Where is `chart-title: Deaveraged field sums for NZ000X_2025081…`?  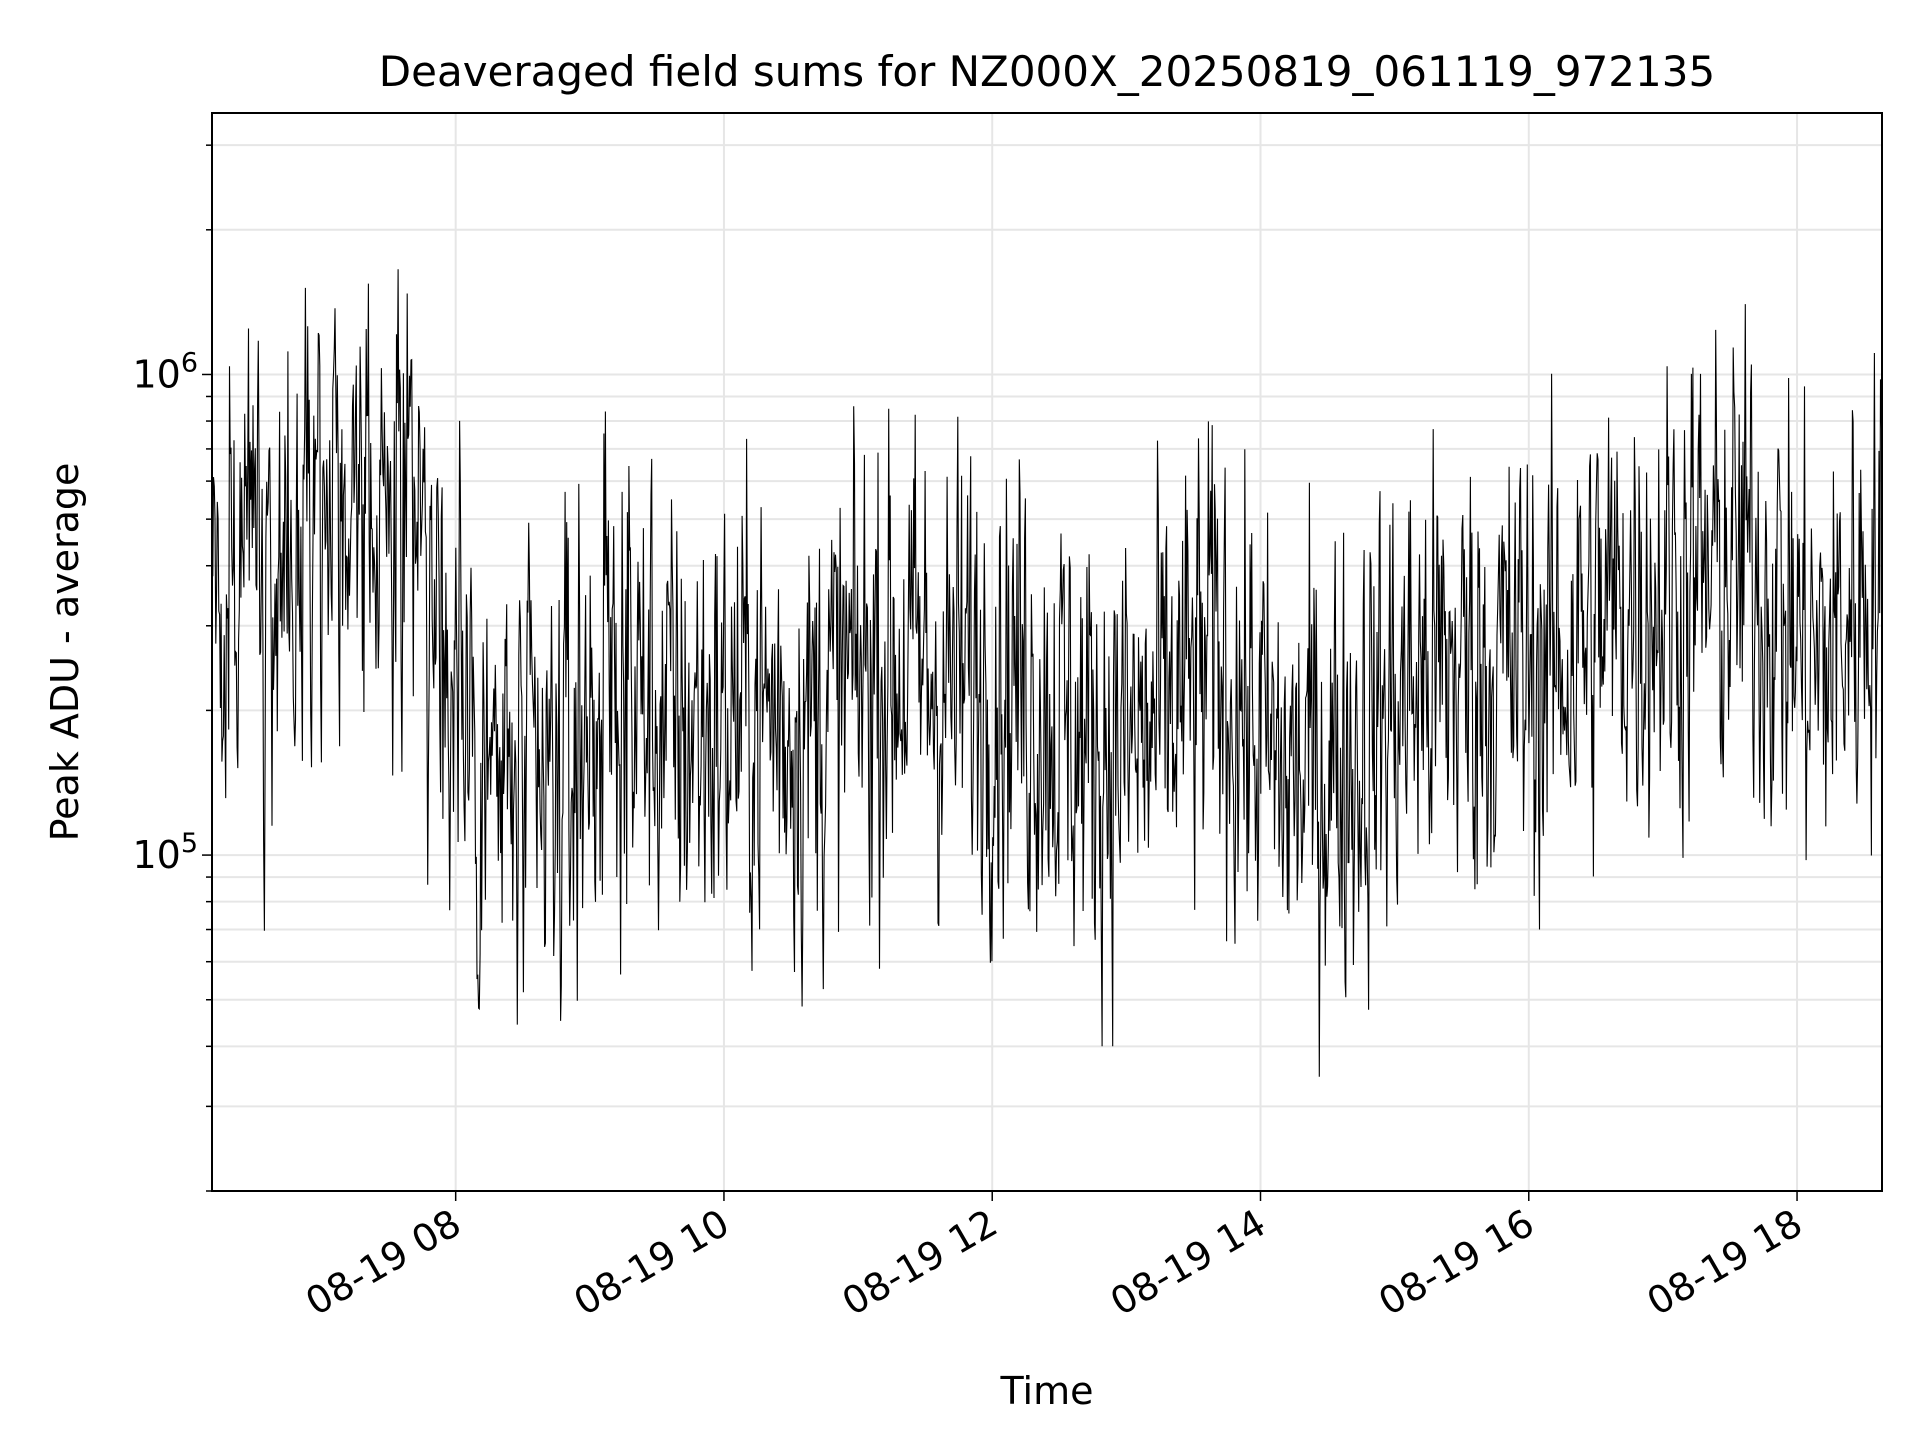
chart-title: Deaveraged field sums for NZ000X_2025081… is located at coordinates (1047, 71).